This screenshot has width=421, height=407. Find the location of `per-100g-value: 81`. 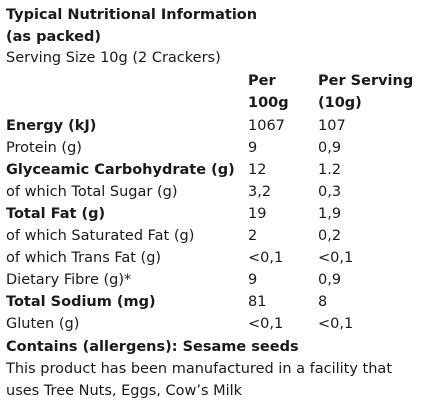

per-100g-value: 81 is located at coordinates (257, 302).